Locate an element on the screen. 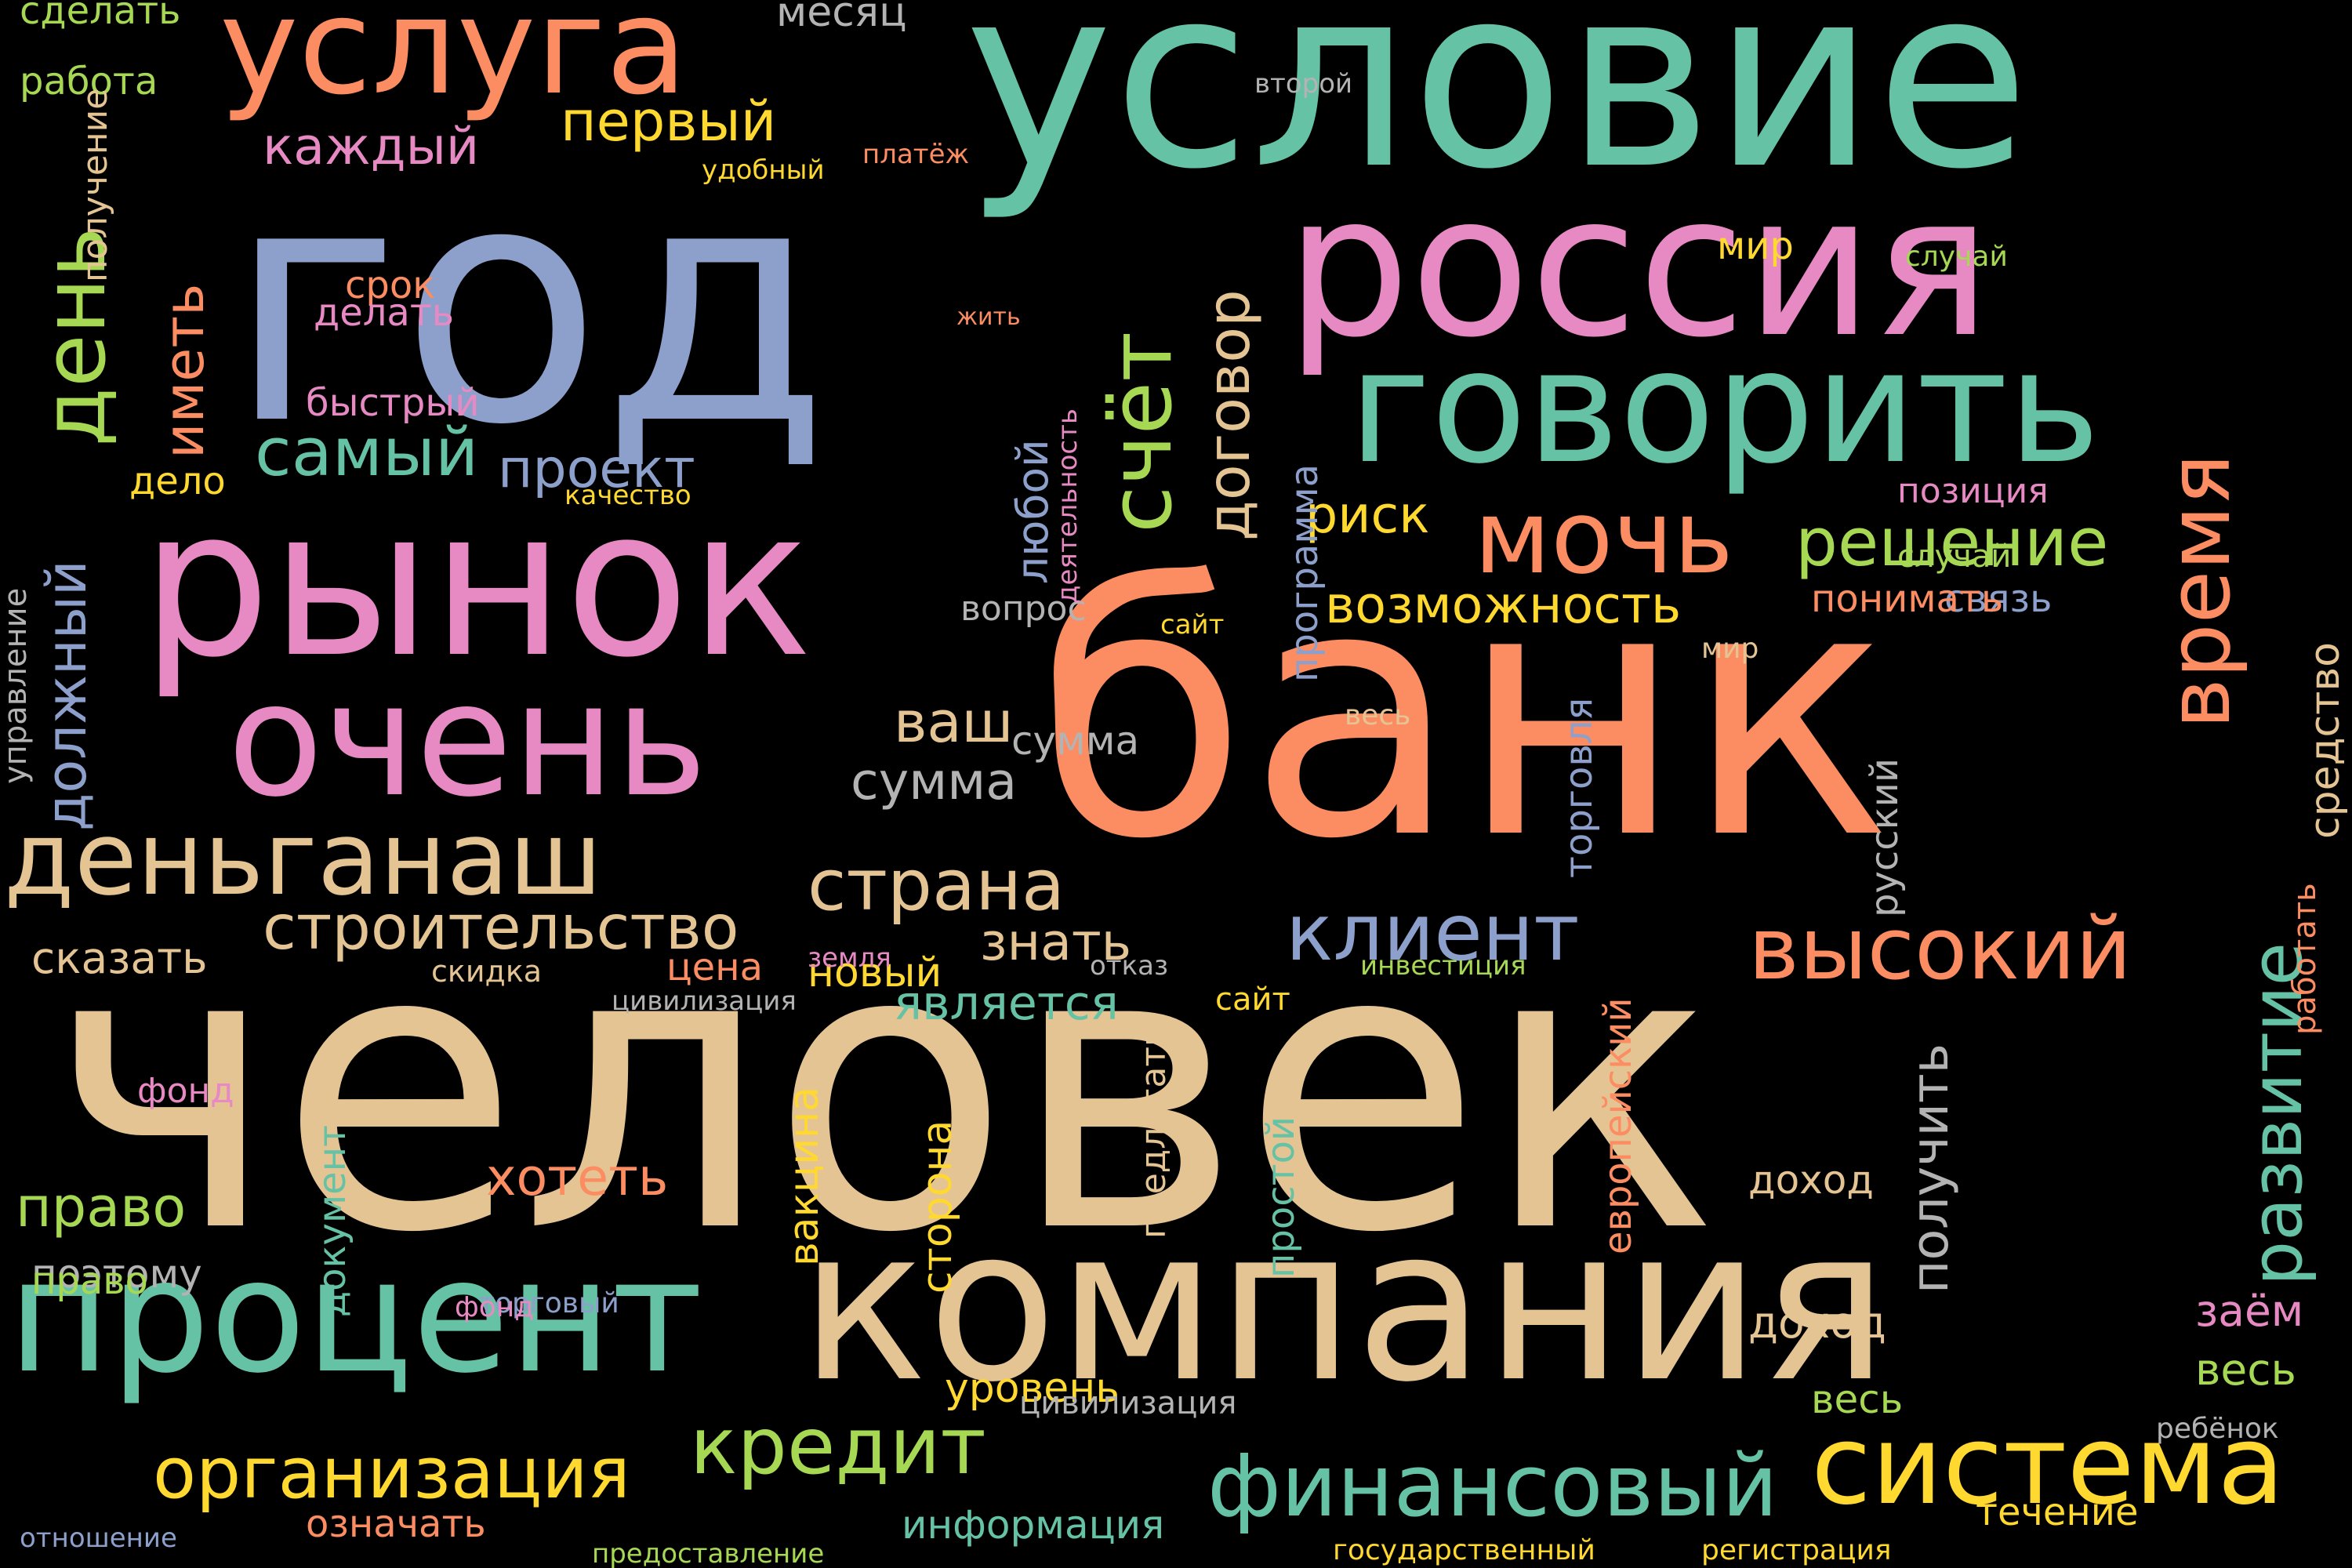 The height and width of the screenshot is (1568, 2352). word-civilizaciya-2: цивилизация is located at coordinates (704, 1001).